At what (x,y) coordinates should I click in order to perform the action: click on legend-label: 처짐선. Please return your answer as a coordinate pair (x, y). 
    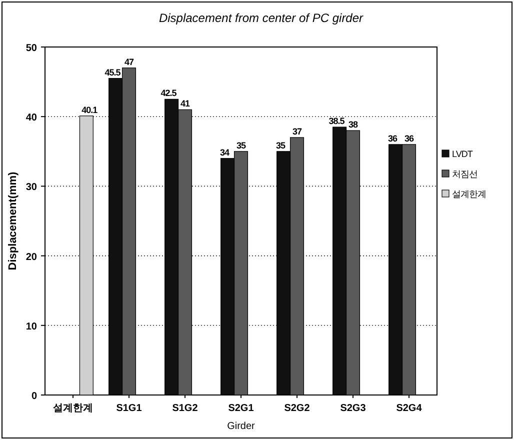
    Looking at the image, I should click on (465, 174).